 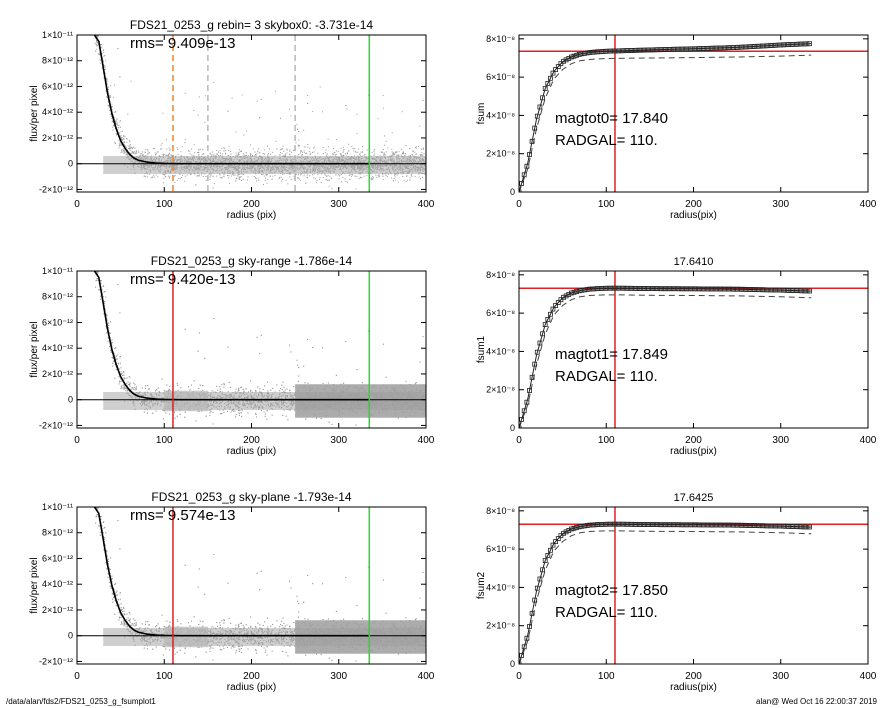 What do you see at coordinates (665, 116) in the screenshot?
I see `growth-curve-markers` at bounding box center [665, 116].